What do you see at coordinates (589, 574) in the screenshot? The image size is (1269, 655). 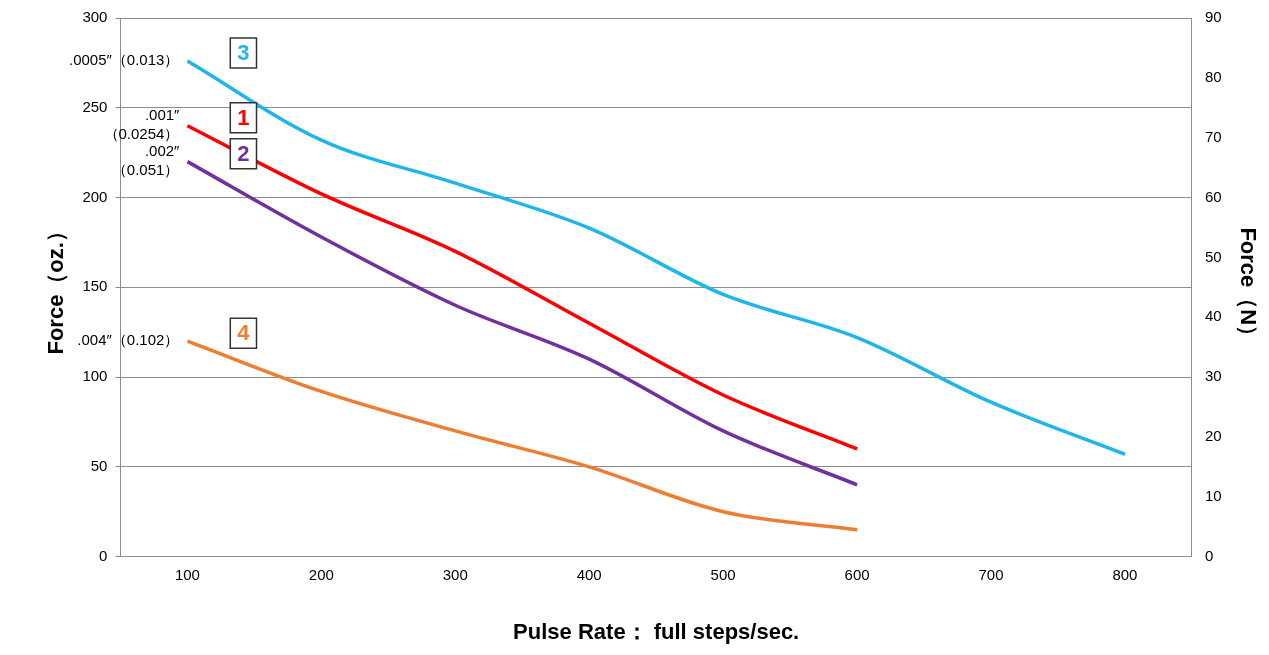 I see `x-tick-label: 400` at bounding box center [589, 574].